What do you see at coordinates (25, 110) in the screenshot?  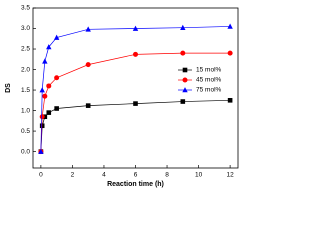 I see `y-tick-label: 1.0` at bounding box center [25, 110].